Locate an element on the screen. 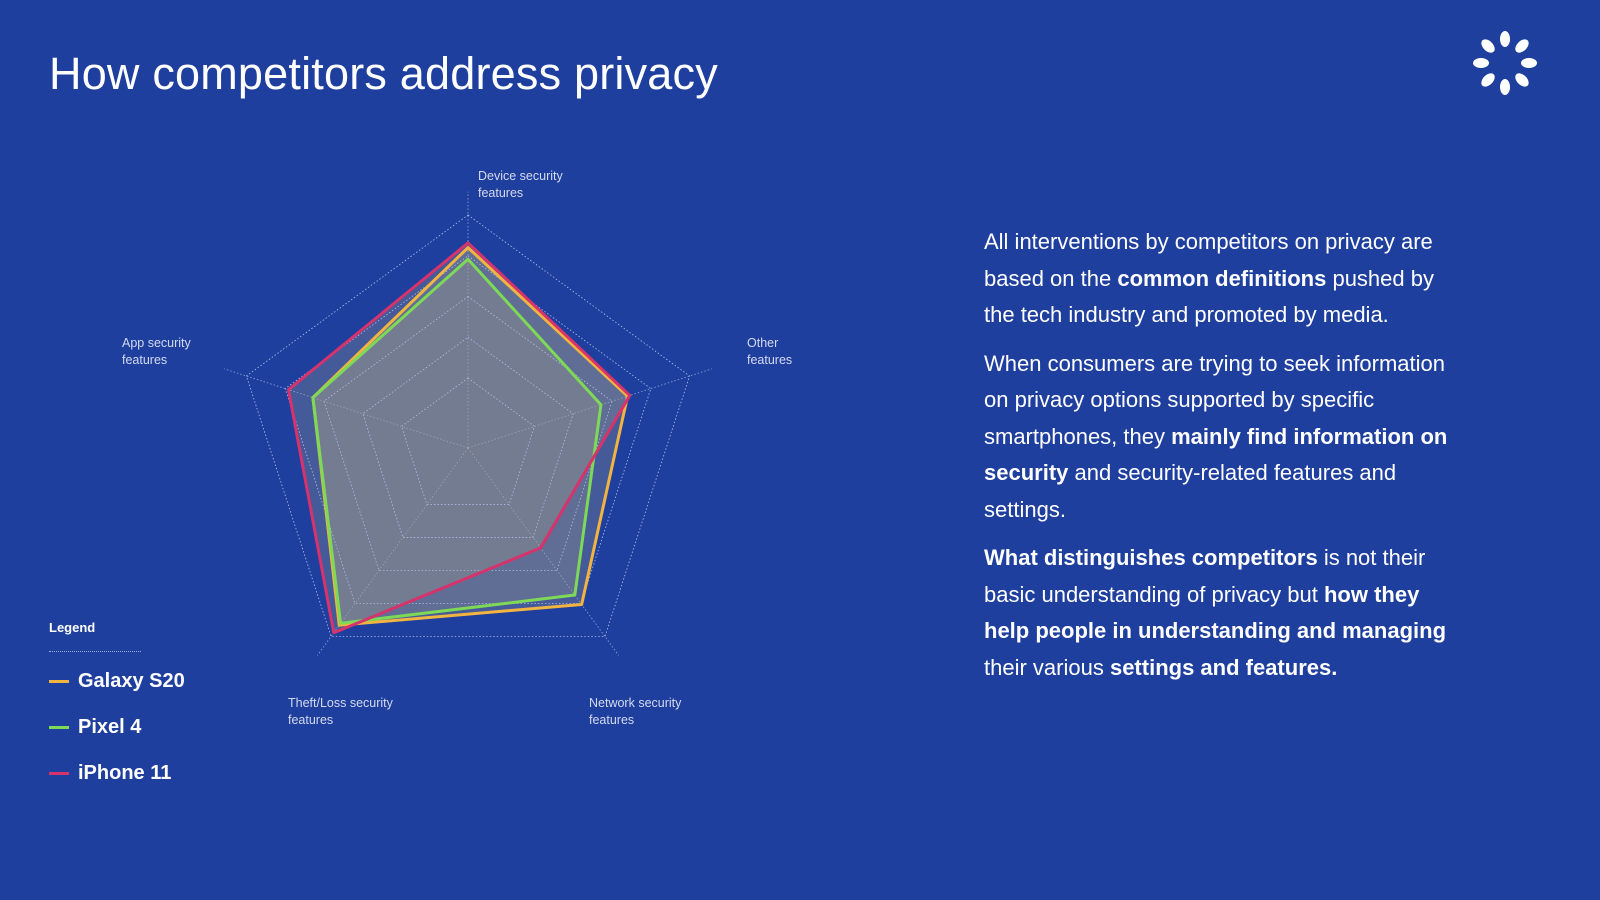  legend-title: Legend is located at coordinates (72, 627).